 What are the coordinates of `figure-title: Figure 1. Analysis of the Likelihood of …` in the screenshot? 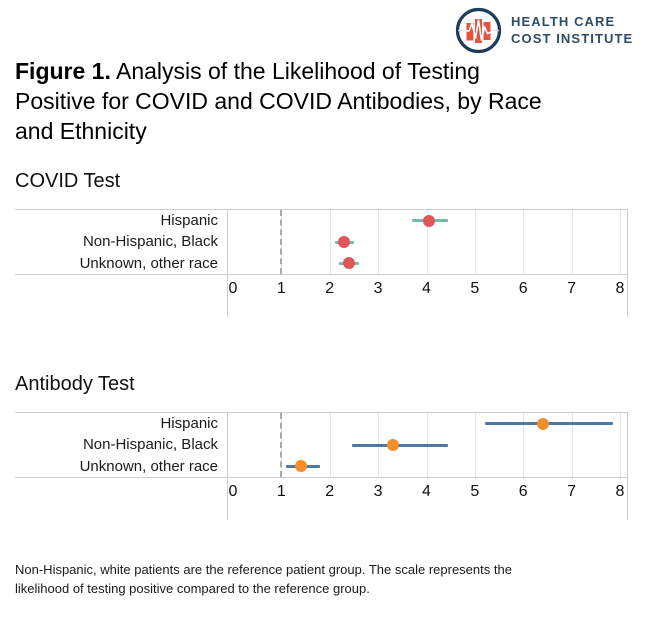 It's located at (285, 101).